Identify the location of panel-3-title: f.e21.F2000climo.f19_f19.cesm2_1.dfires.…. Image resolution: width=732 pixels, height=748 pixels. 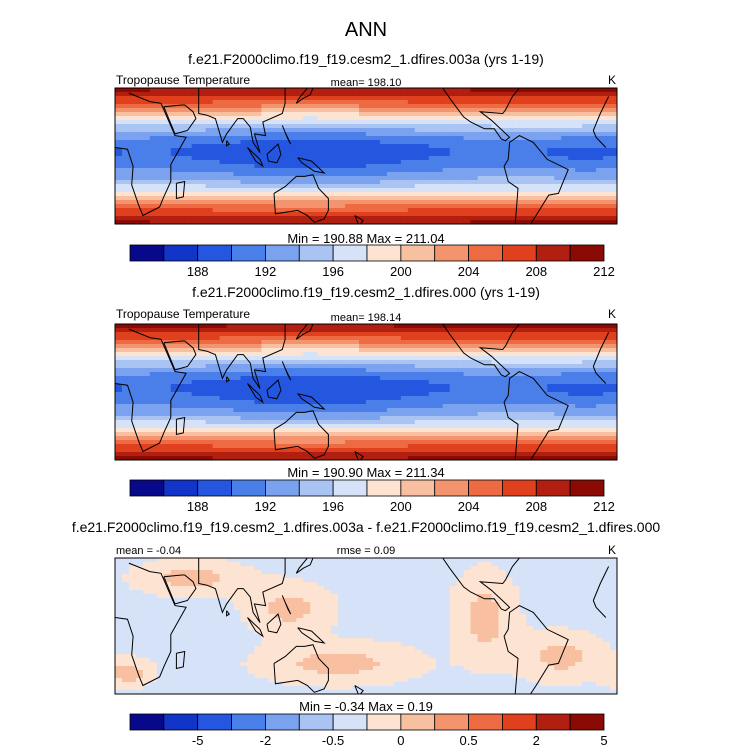
(366, 527).